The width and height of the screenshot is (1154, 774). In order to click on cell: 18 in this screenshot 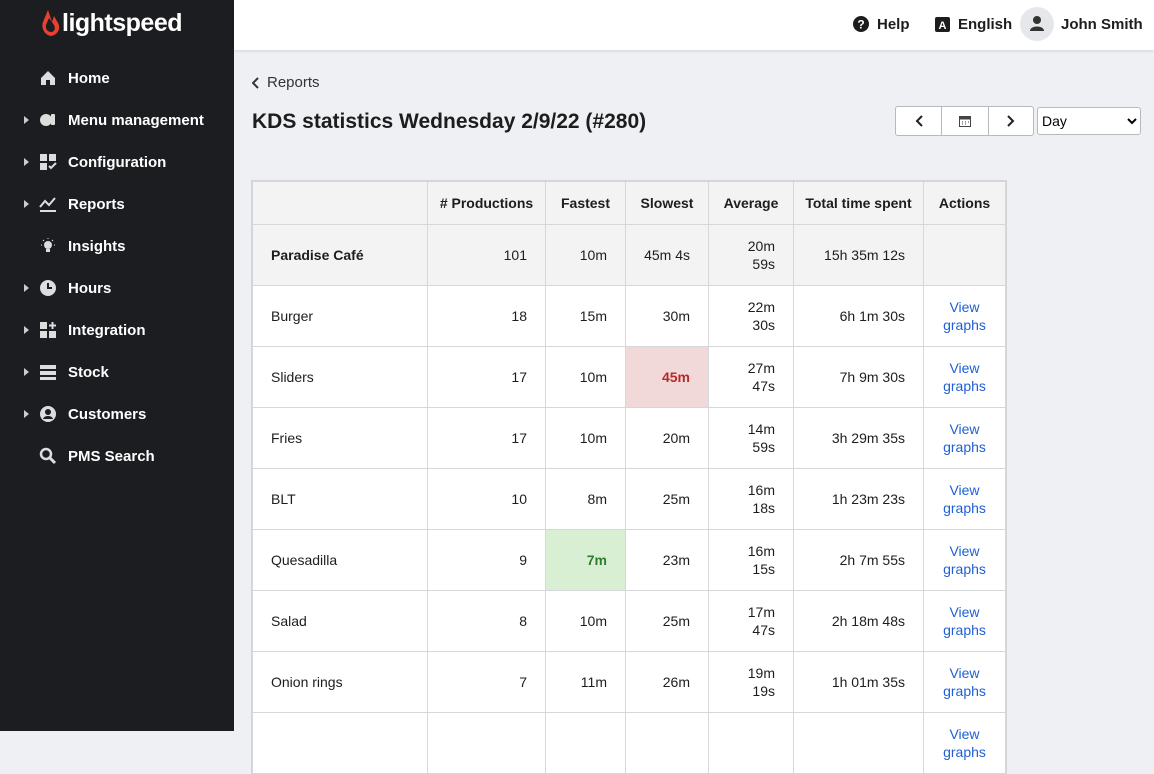, I will do `click(486, 316)`.